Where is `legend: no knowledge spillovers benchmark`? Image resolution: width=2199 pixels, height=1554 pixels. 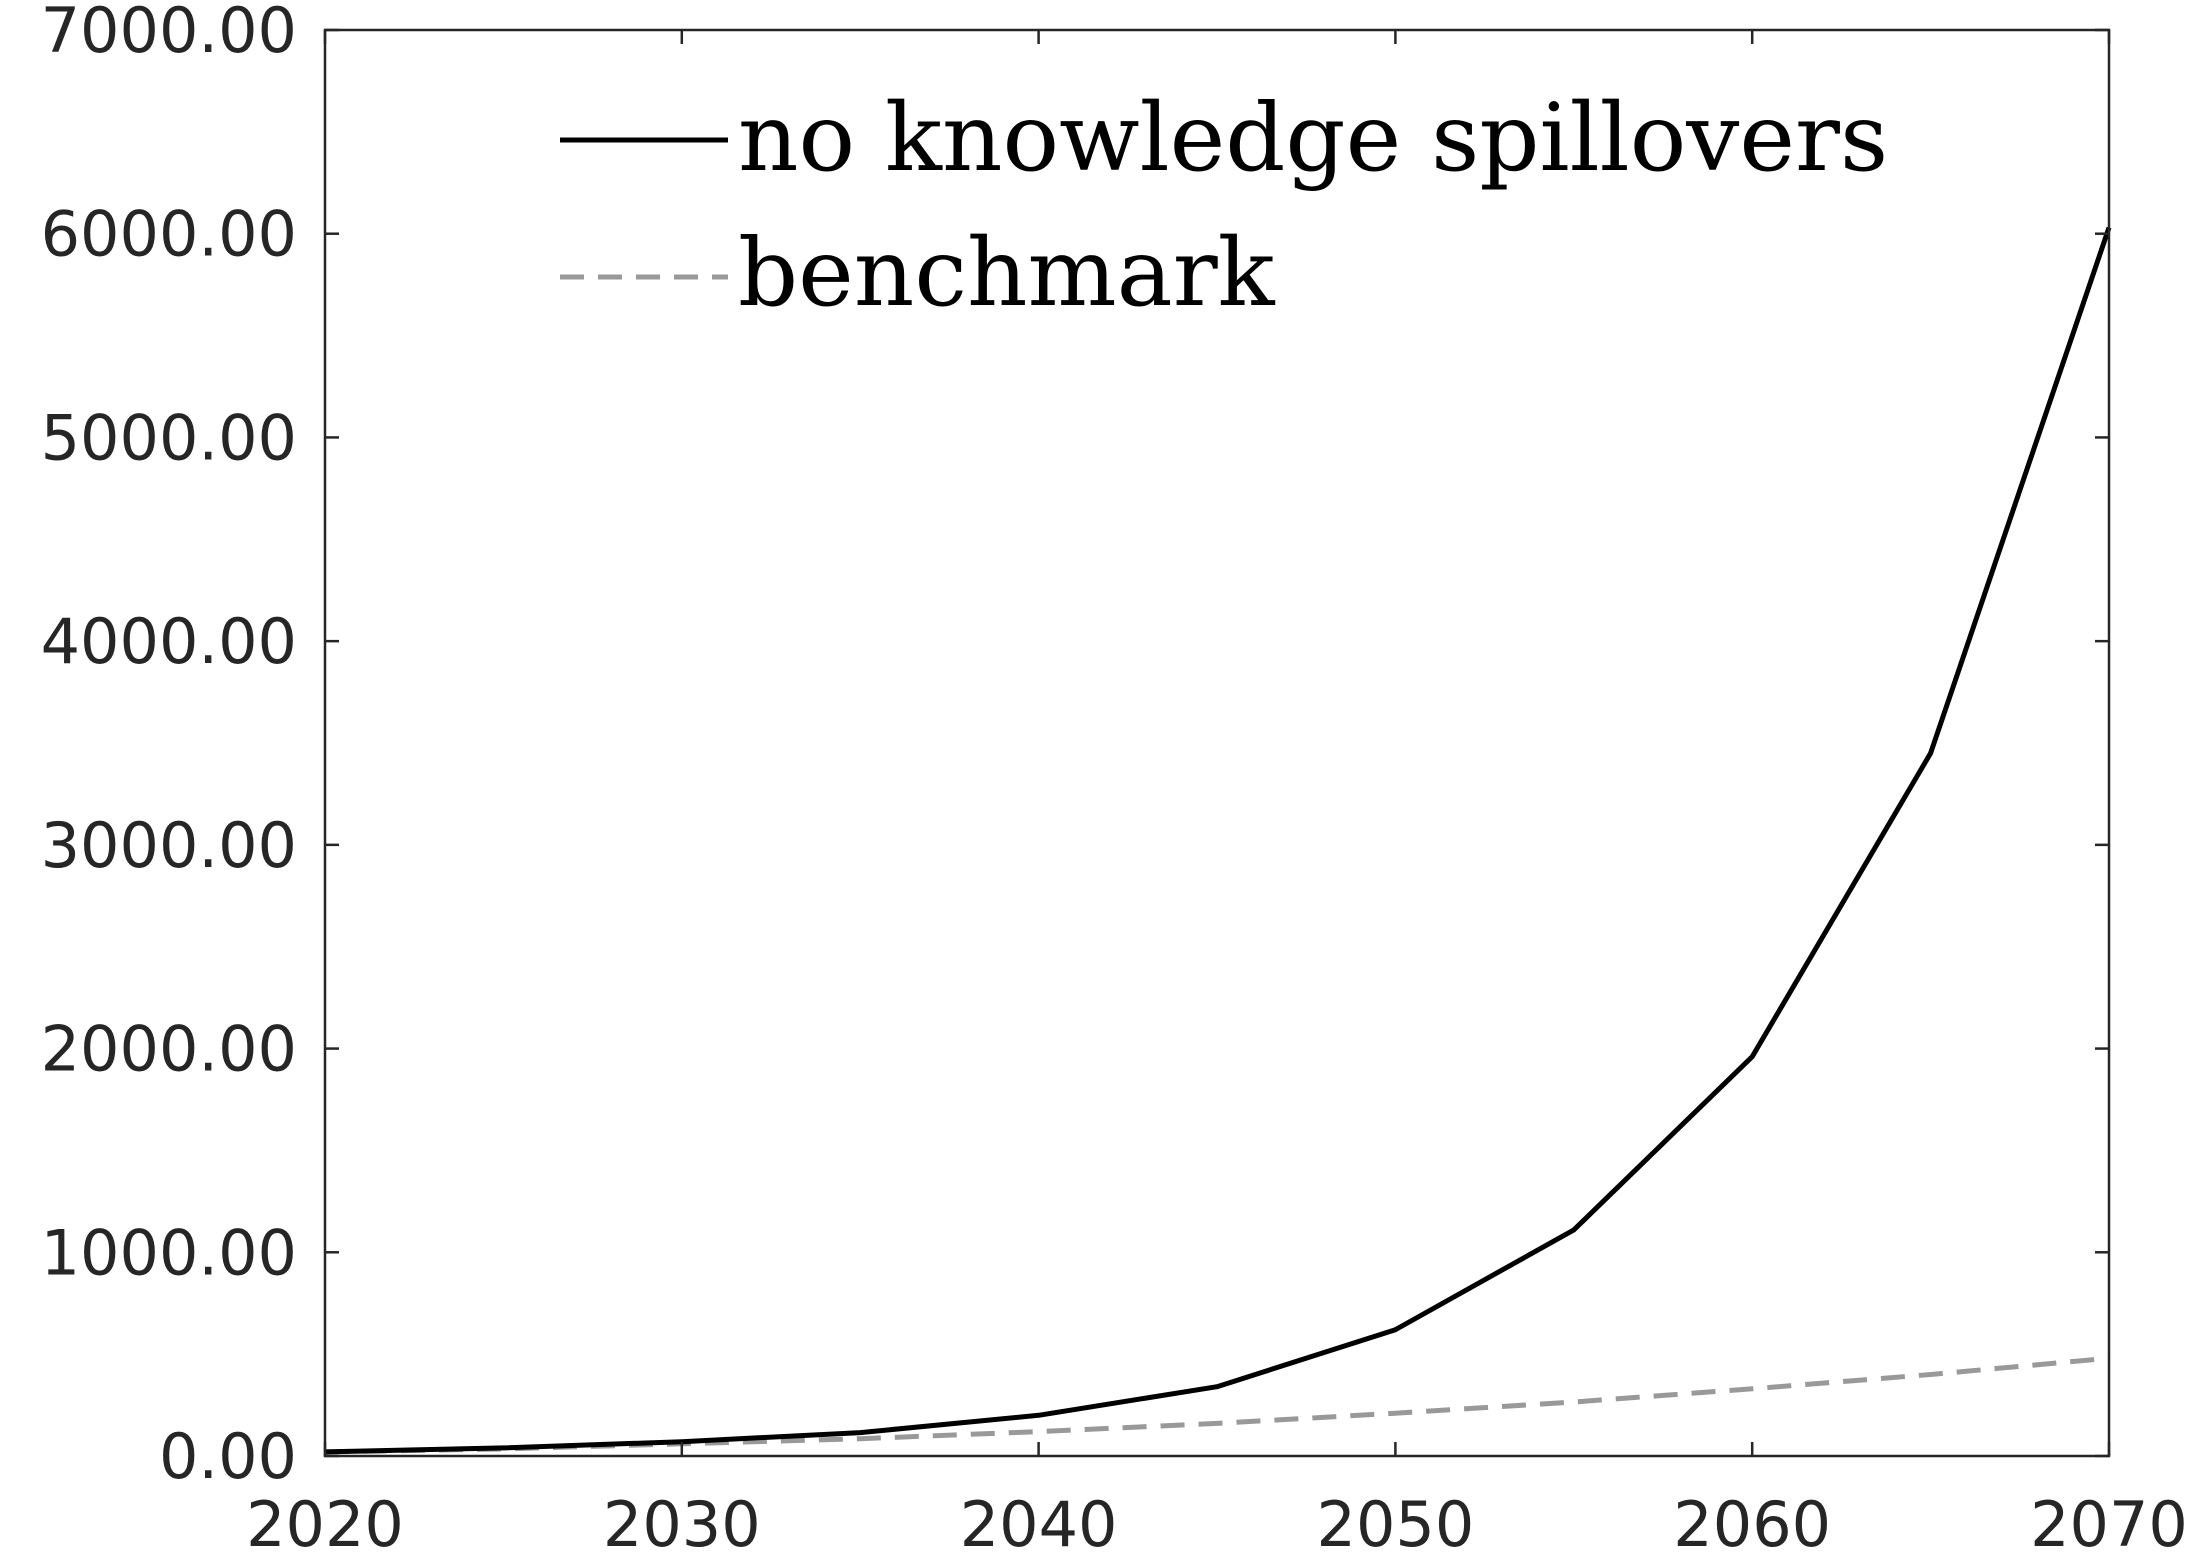 legend: no knowledge spillovers benchmark is located at coordinates (1224, 206).